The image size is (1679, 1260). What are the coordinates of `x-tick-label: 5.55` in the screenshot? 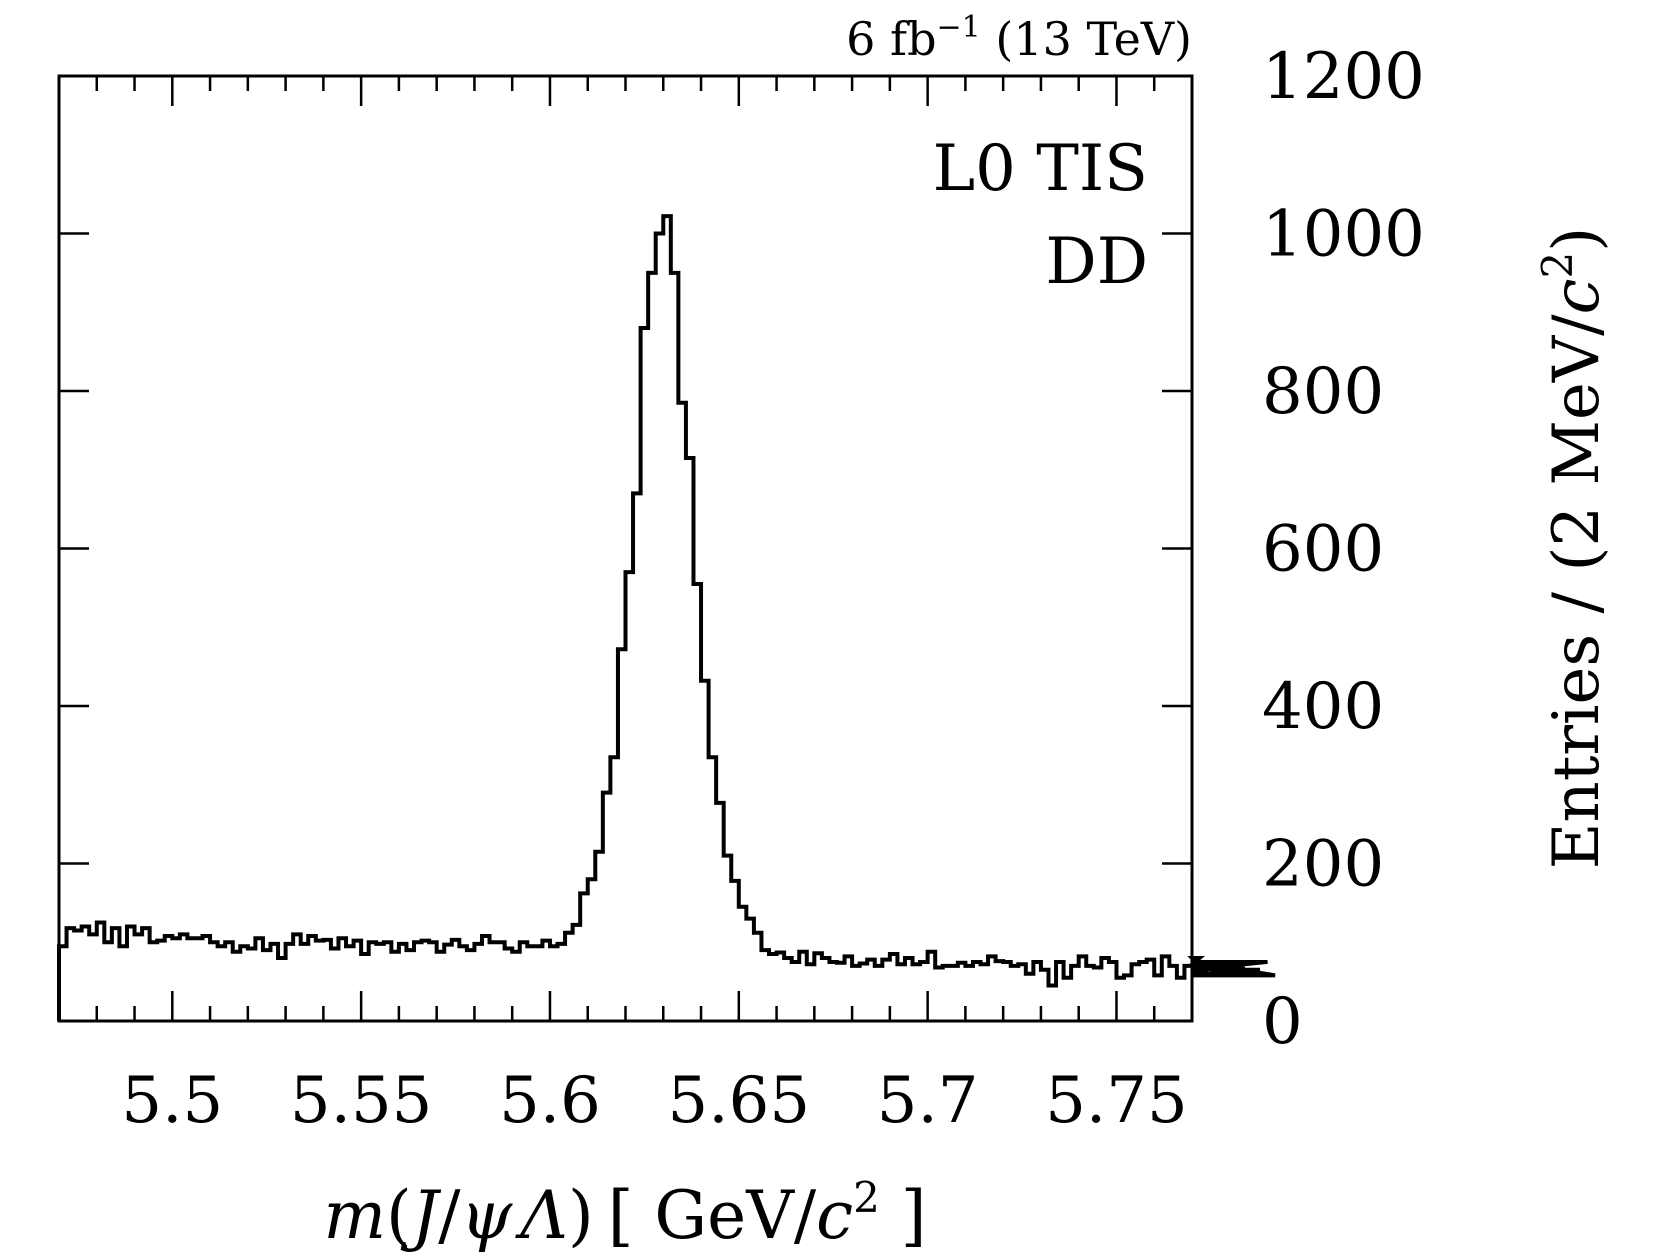 It's located at (361, 1101).